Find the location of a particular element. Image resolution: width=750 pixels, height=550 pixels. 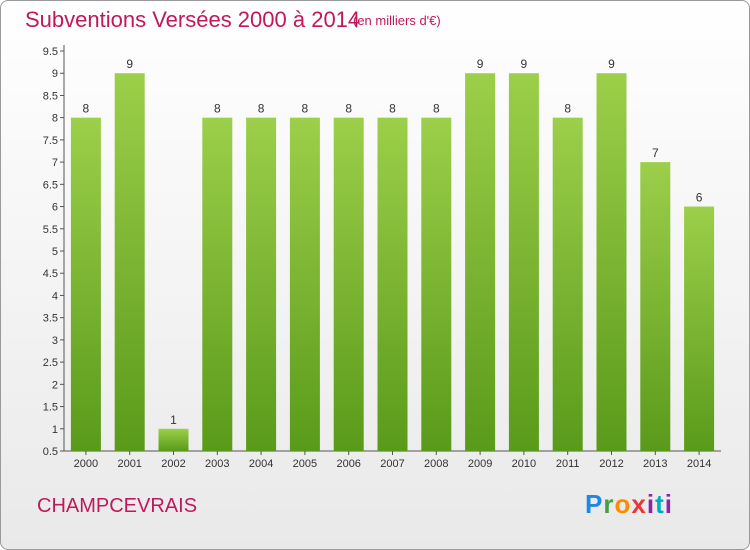

x-tick-label: 2006 is located at coordinates (348, 464).